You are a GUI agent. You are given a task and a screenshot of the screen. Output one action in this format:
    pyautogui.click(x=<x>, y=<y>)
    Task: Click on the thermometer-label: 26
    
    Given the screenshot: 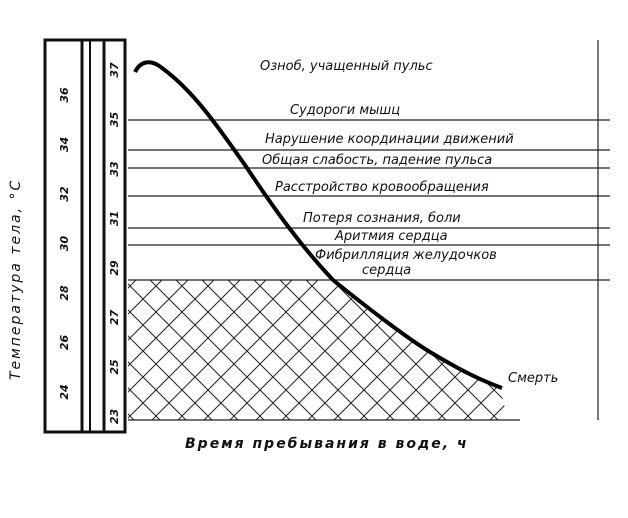 What is the action you would take?
    pyautogui.click(x=64, y=343)
    